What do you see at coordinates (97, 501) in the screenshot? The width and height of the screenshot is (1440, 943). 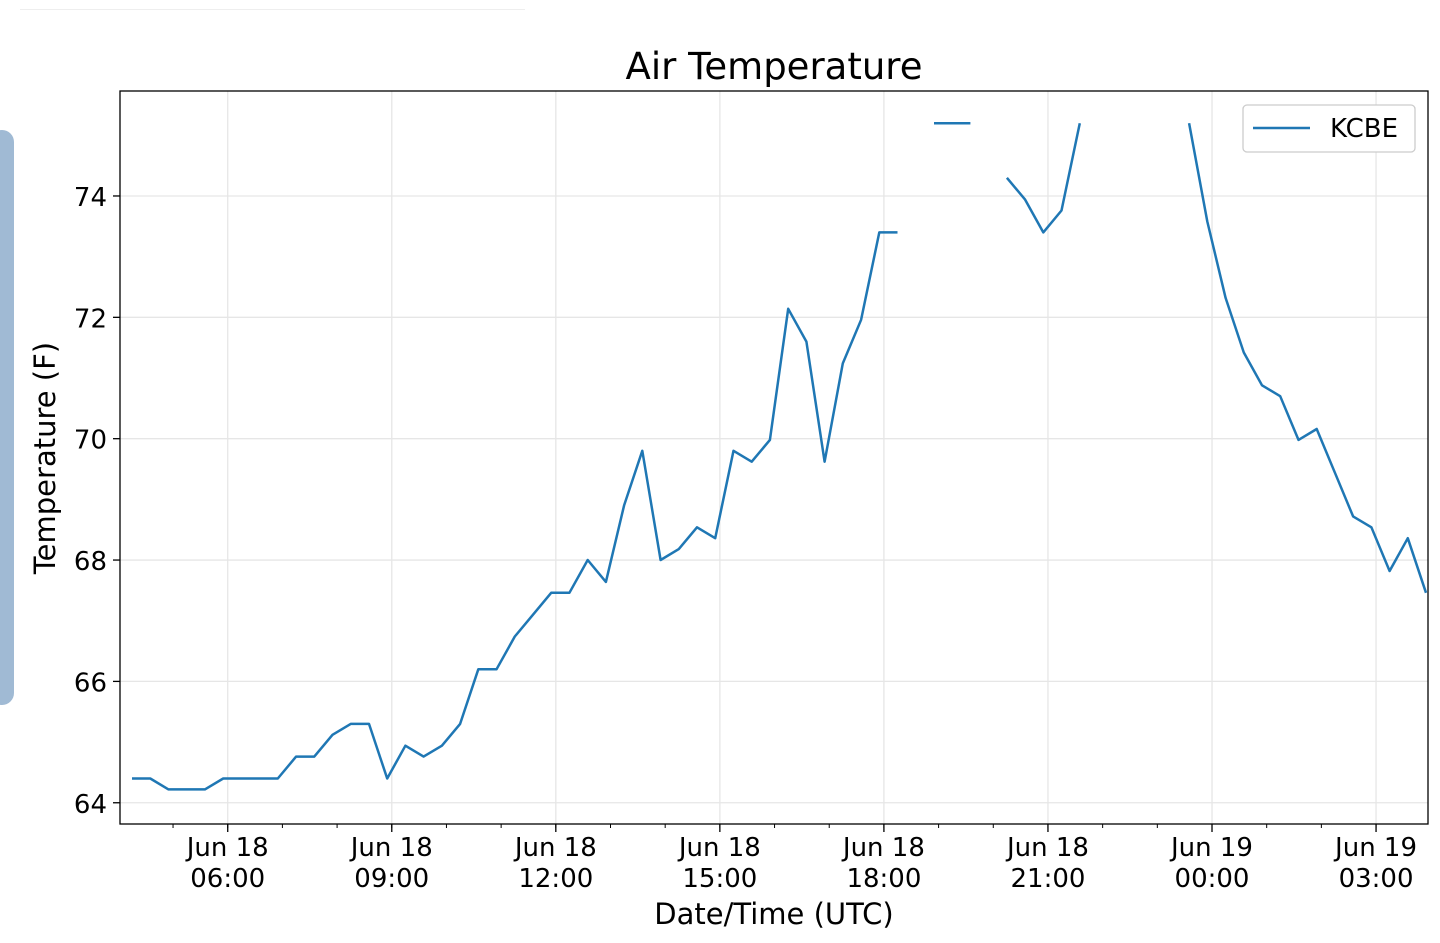 I see `y-axis: 64 66 68 70 72 74` at bounding box center [97, 501].